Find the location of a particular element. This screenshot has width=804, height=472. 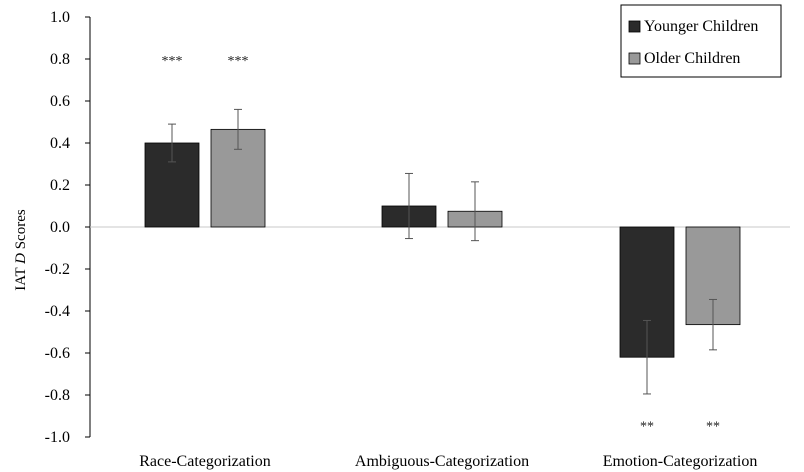

category-label: Emotion-Categorization is located at coordinates (680, 461).